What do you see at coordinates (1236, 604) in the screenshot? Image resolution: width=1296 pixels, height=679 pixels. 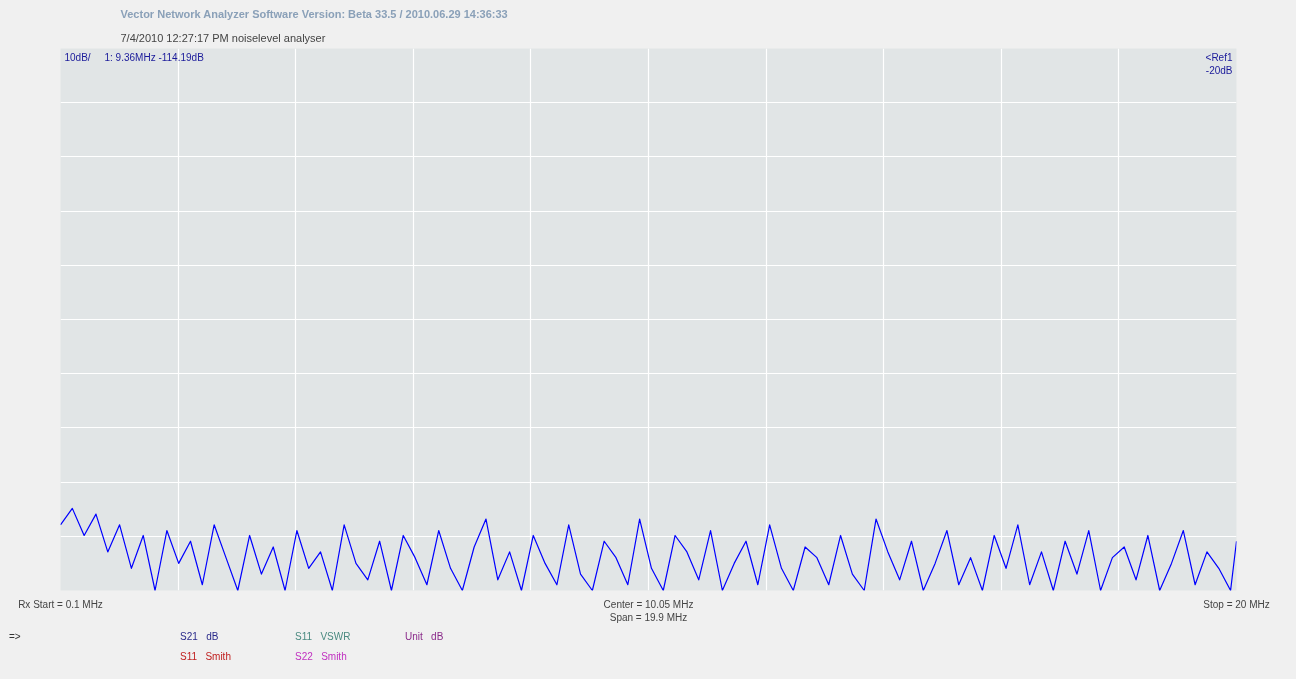 I see `x-tick-label: Stop = 20 MHz` at bounding box center [1236, 604].